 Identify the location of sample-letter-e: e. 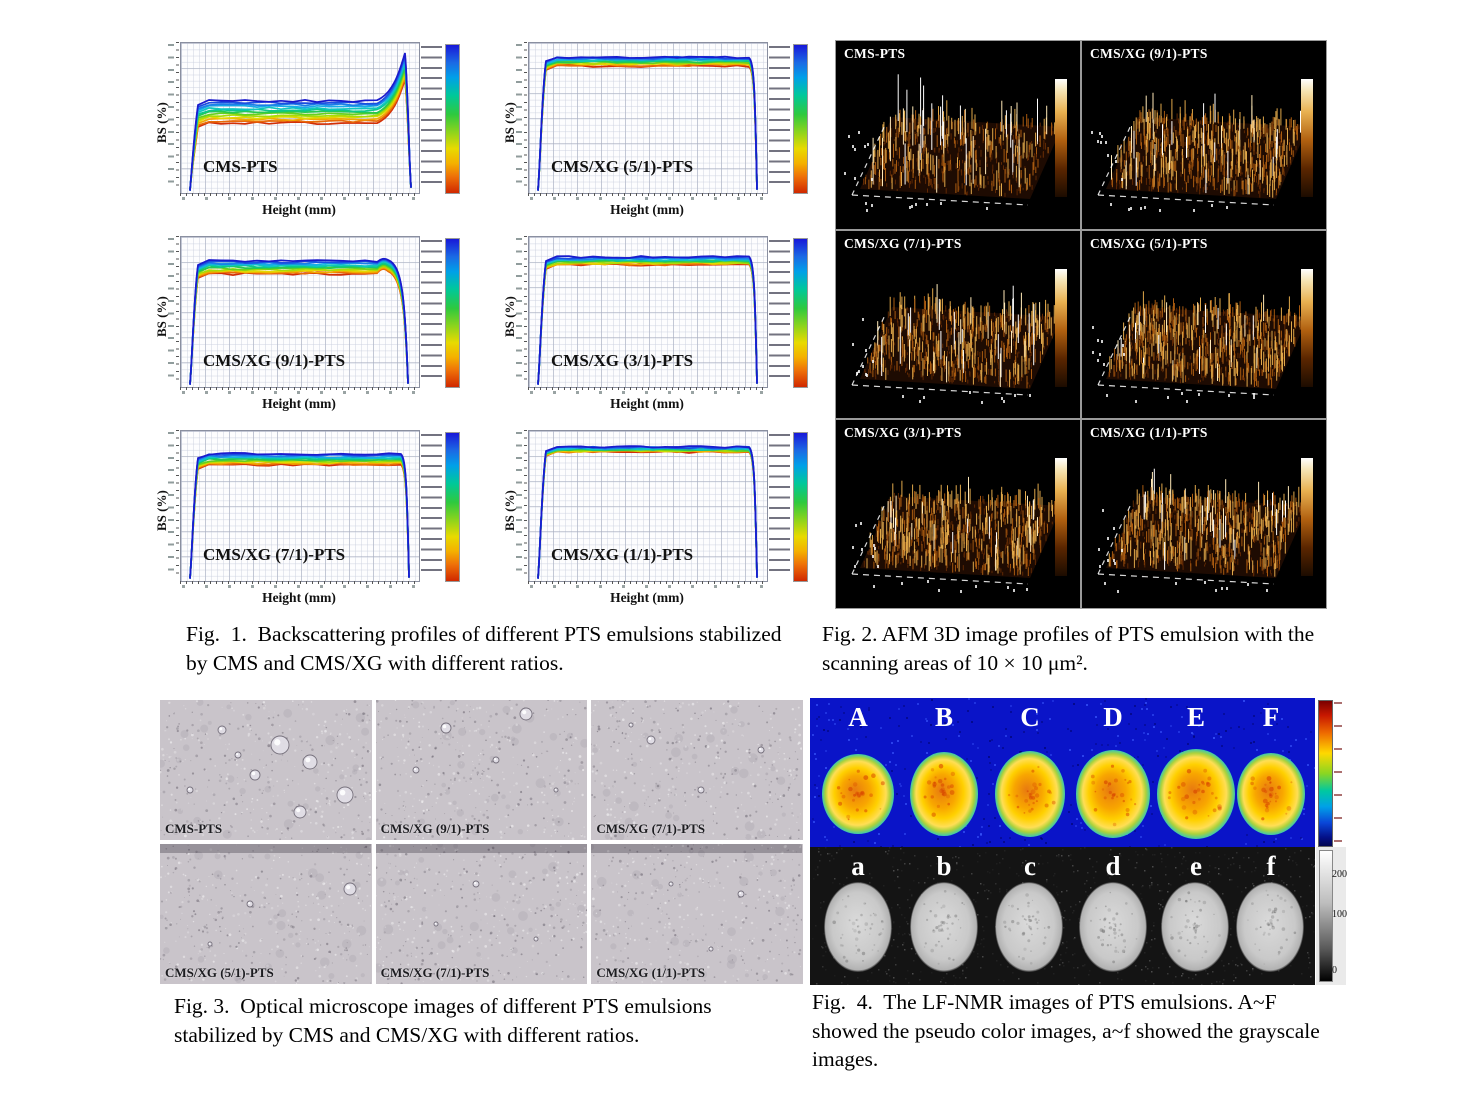
(1196, 866).